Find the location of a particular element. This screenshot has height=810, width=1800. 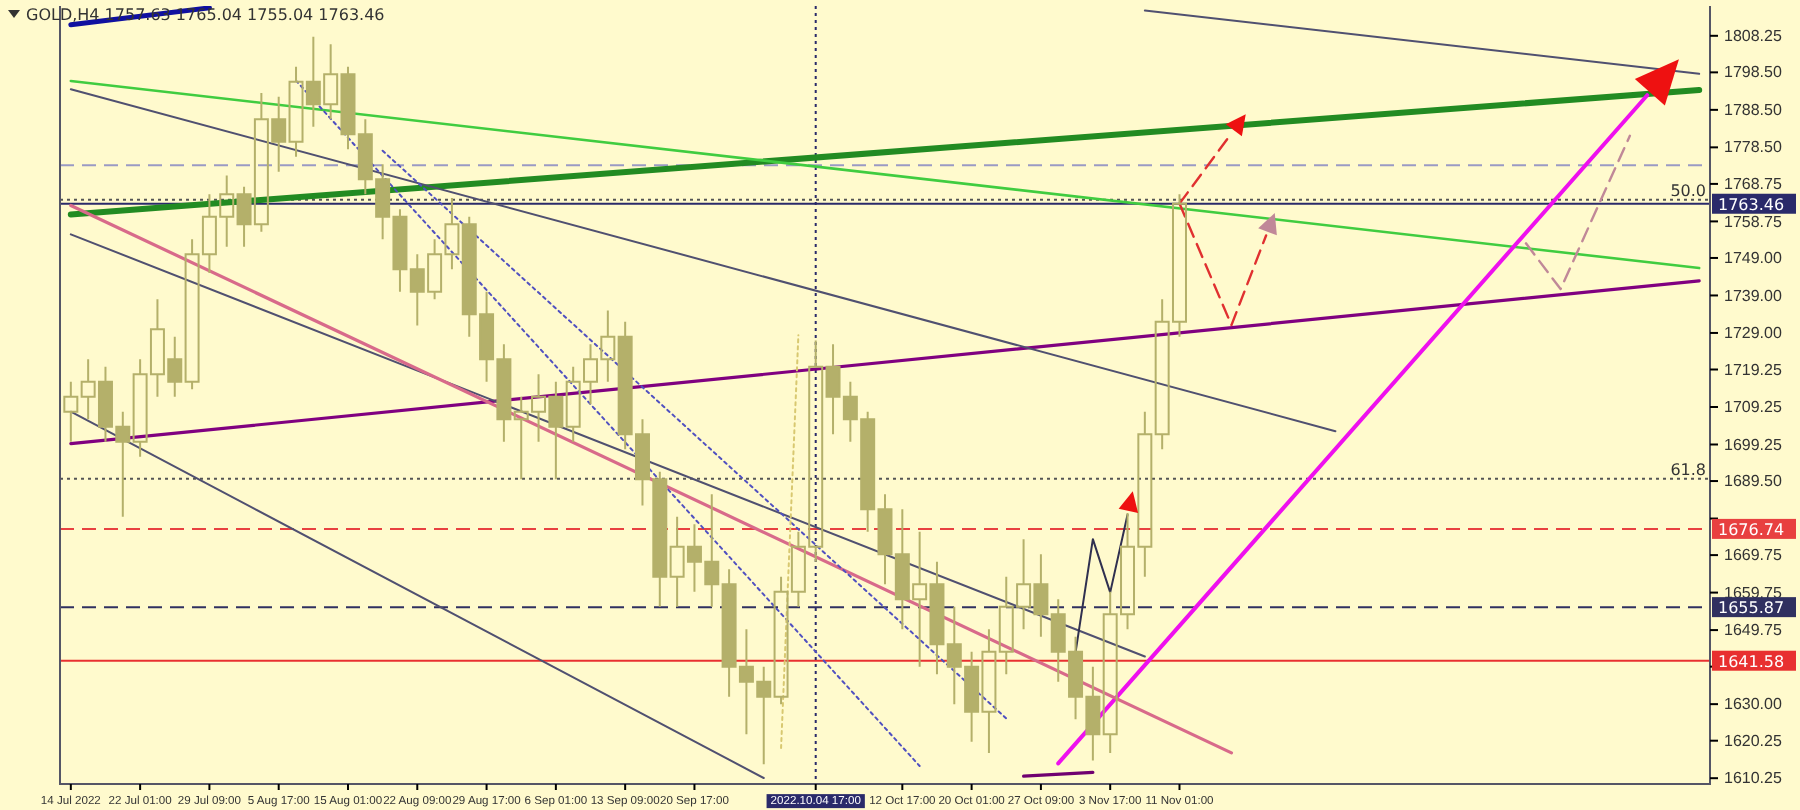

y-tick-label: 1739.00 is located at coordinates (1753, 295).